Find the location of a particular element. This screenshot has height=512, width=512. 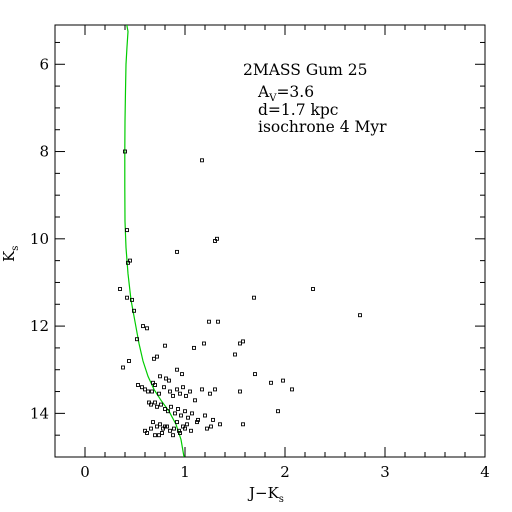

x-tick-label: 1 is located at coordinates (185, 472).